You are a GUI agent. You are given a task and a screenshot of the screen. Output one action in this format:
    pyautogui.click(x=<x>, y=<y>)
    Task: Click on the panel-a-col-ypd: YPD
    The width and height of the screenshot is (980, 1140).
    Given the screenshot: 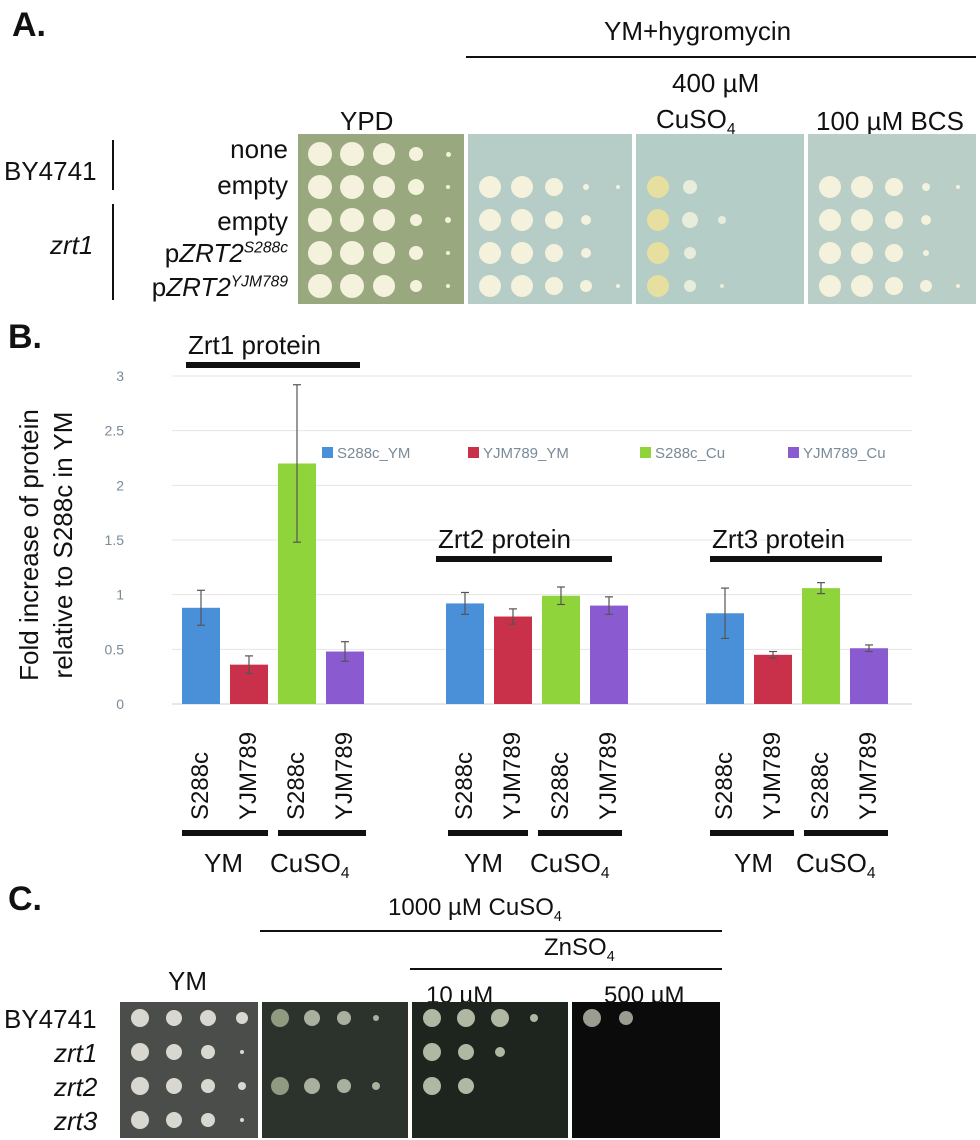 What is the action you would take?
    pyautogui.click(x=367, y=121)
    